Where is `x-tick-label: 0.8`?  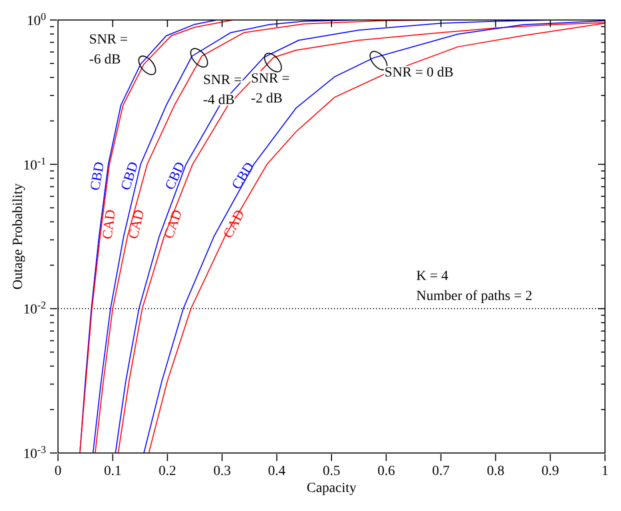 x-tick-label: 0.8 is located at coordinates (495, 471).